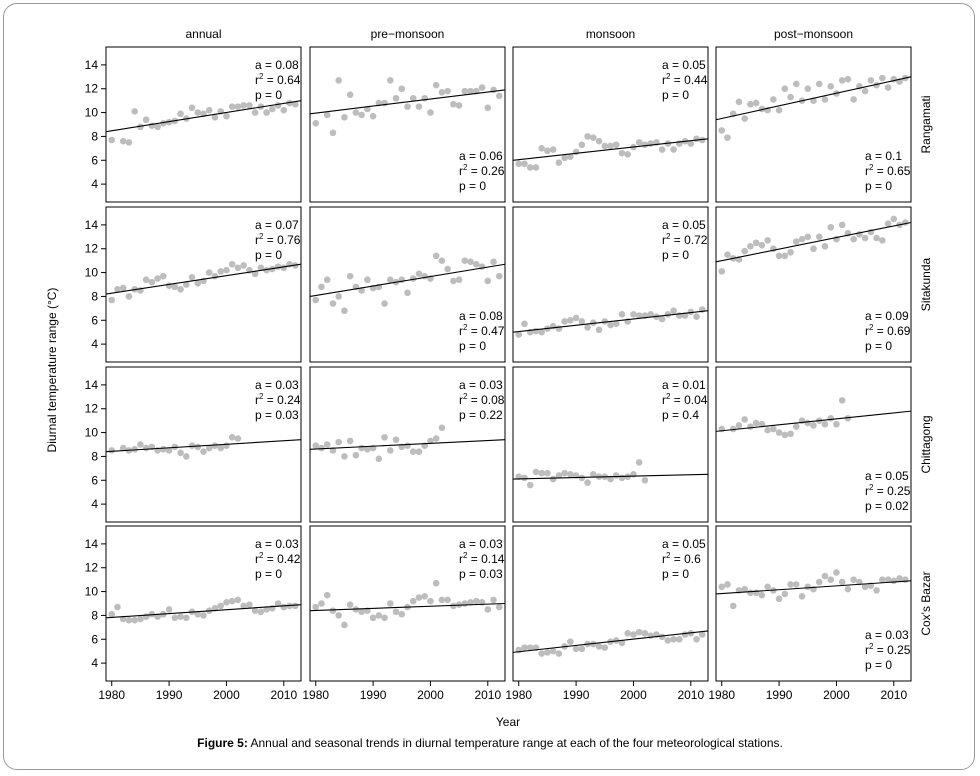 The image size is (980, 776). Describe the element at coordinates (926, 444) in the screenshot. I see `row-label-2: Chittagong` at that location.